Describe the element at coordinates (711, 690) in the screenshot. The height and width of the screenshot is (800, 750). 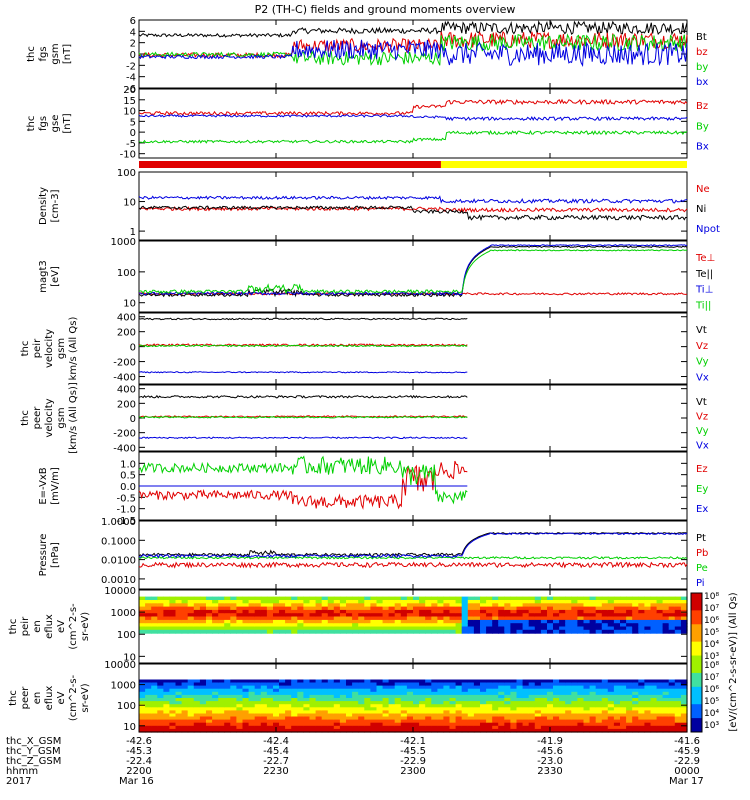
I see `colorbar-tick: 10⁶` at that location.